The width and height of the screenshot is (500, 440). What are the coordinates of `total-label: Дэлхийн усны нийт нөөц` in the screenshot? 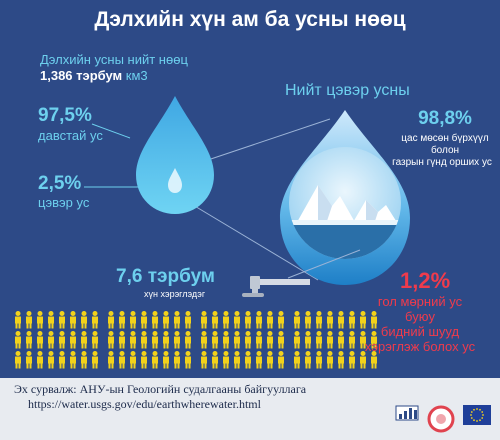 It's located at (114, 59).